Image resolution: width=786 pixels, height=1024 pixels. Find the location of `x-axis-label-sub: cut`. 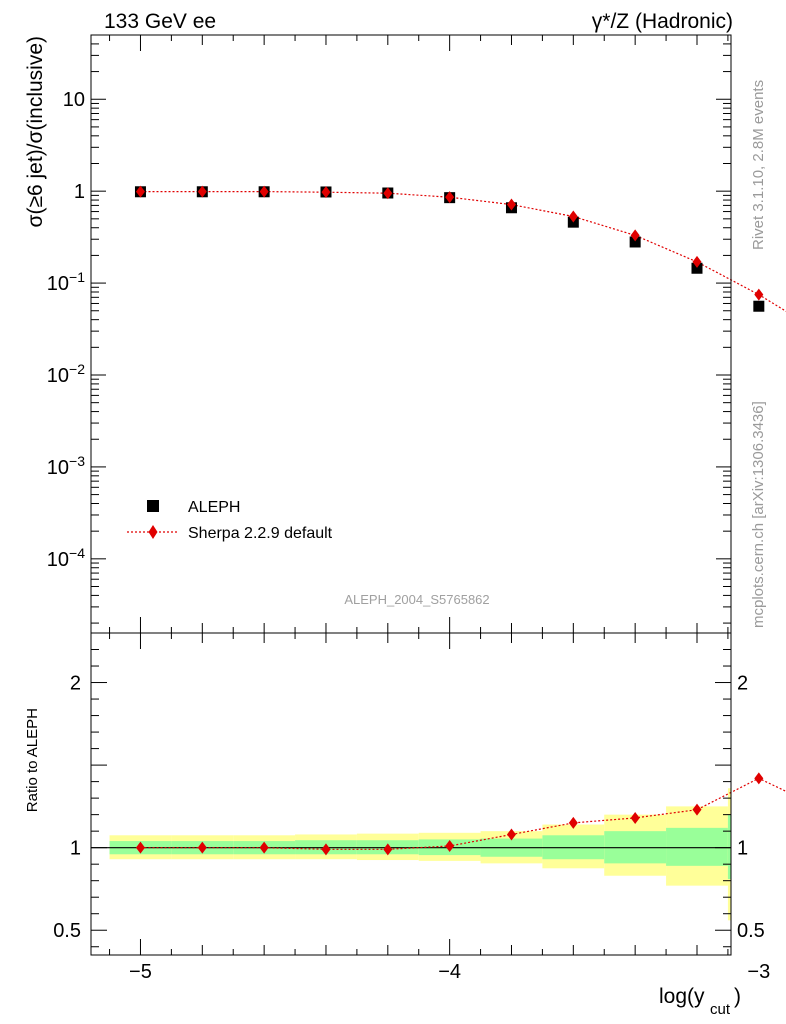

x-axis-label-sub: cut is located at coordinates (720, 1009).